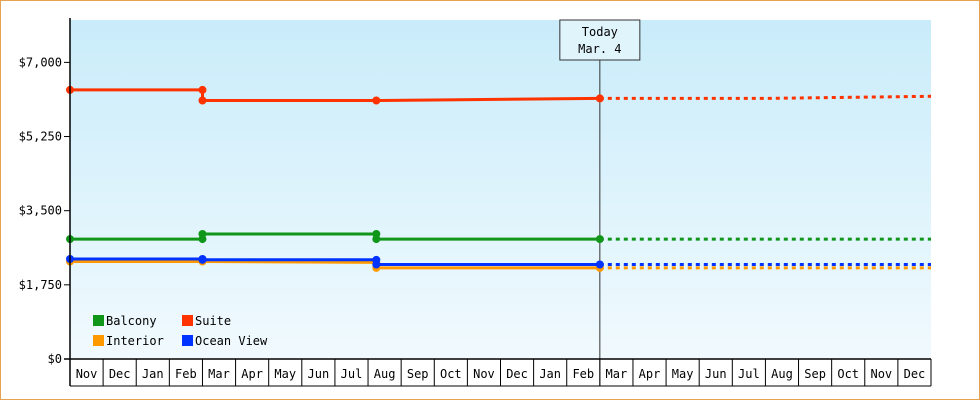  Describe the element at coordinates (180, 331) in the screenshot. I see `legend: Balcony Suite Interior Ocean View` at that location.